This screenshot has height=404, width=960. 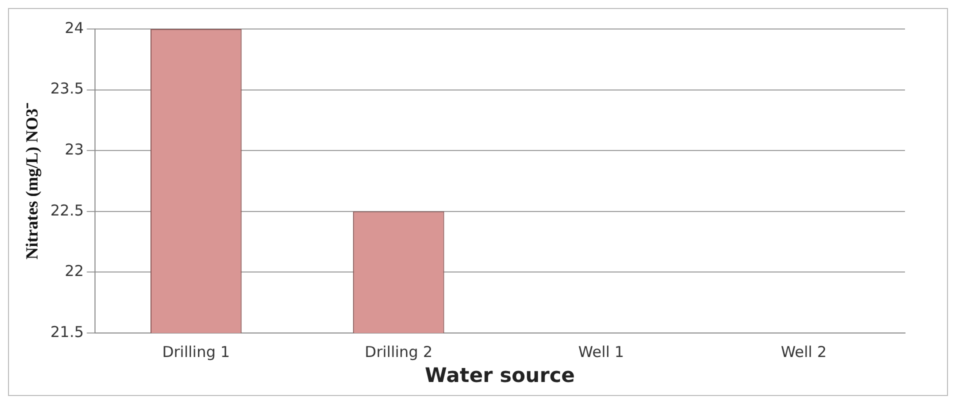 I want to click on x-tick-label: Well 1, so click(x=601, y=351).